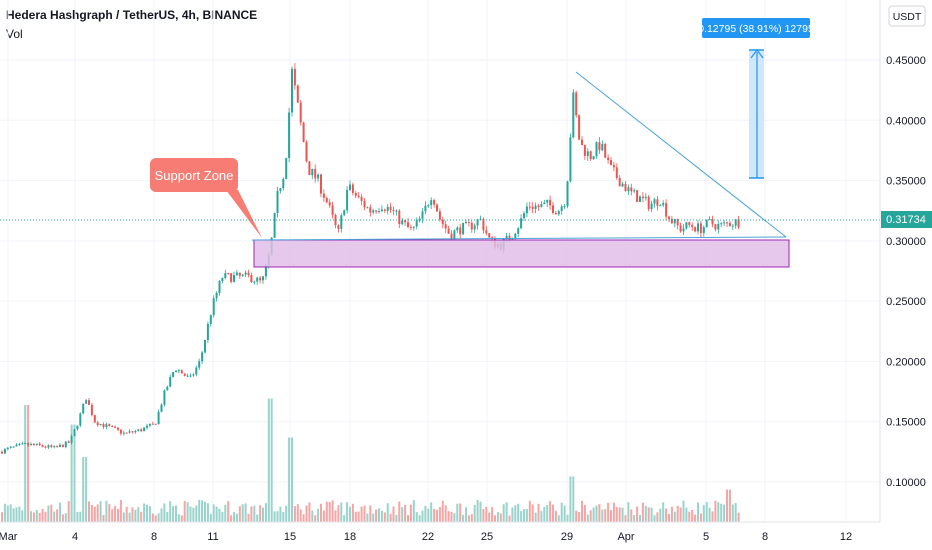 This screenshot has width=932, height=550. What do you see at coordinates (440, 532) in the screenshot?
I see `time-axis: Mar 4 8 11 15 18 22 25 29 Apr 5 8 12` at bounding box center [440, 532].